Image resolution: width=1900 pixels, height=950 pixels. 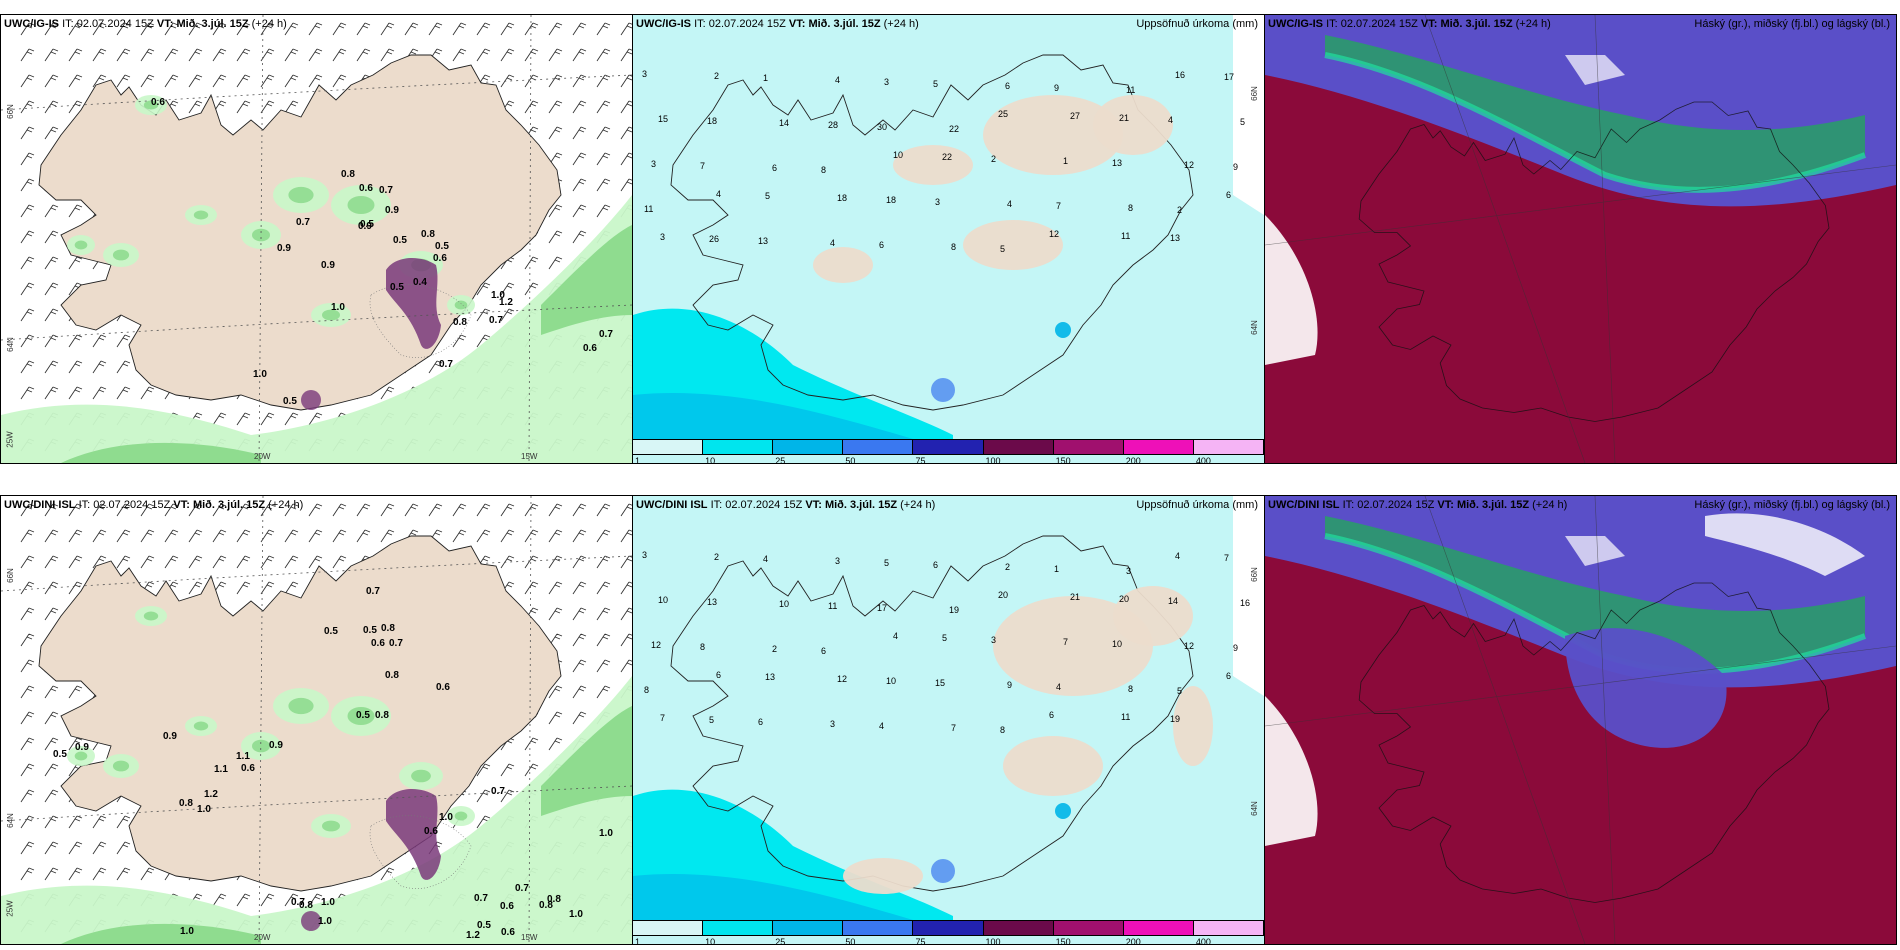 I want to click on colorbar-tick: 400, so click(x=1203, y=941).